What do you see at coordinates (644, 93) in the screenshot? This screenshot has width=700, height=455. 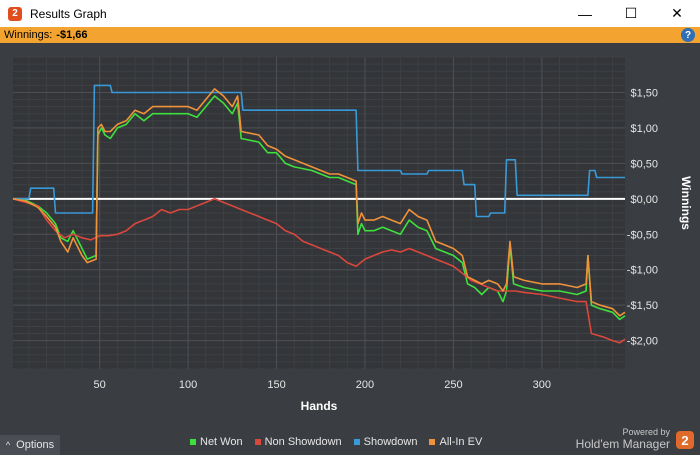 I see `y-tick-label: $1,50` at bounding box center [644, 93].